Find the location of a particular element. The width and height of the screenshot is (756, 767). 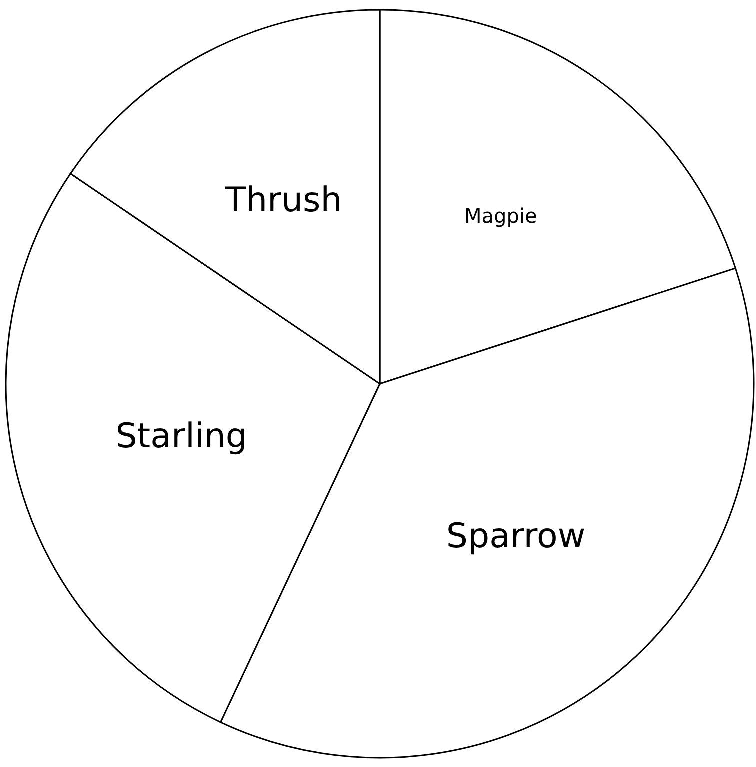

slice-label: Sparrow is located at coordinates (516, 536).